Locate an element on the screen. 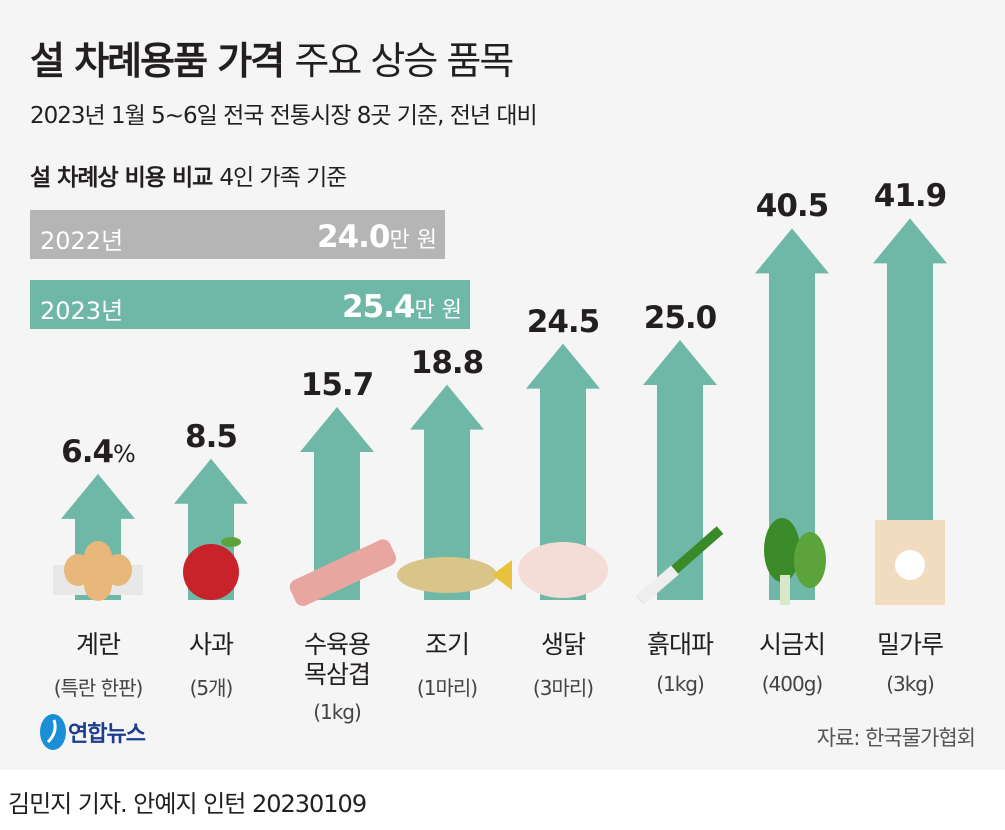  cost-bar-year: 2022년 is located at coordinates (82, 241).